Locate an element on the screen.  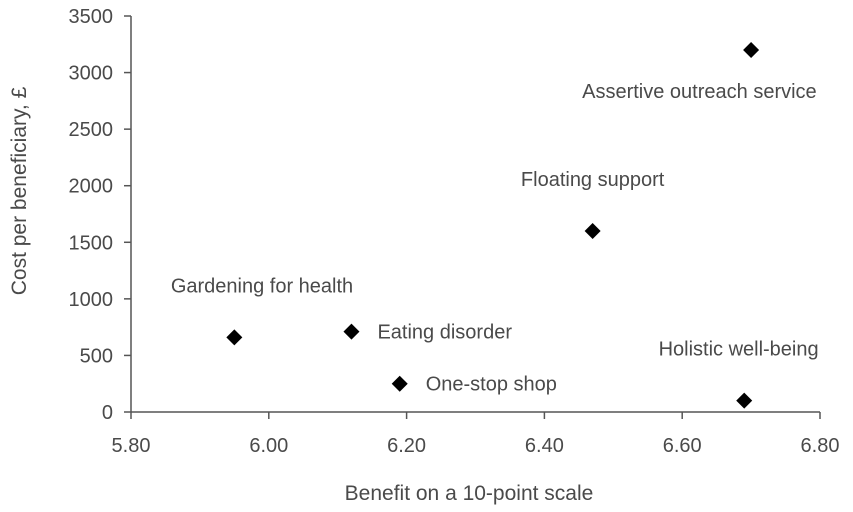
y-tick-label: 2000 is located at coordinates (91, 187).